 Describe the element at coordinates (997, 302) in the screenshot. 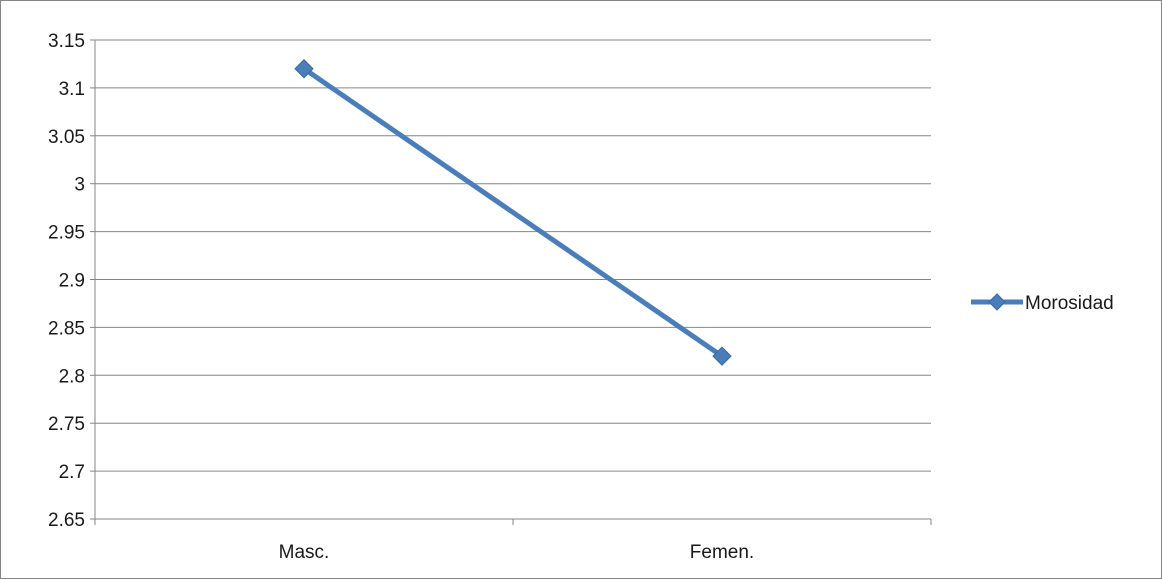

I see `legend-marker-swatch` at that location.